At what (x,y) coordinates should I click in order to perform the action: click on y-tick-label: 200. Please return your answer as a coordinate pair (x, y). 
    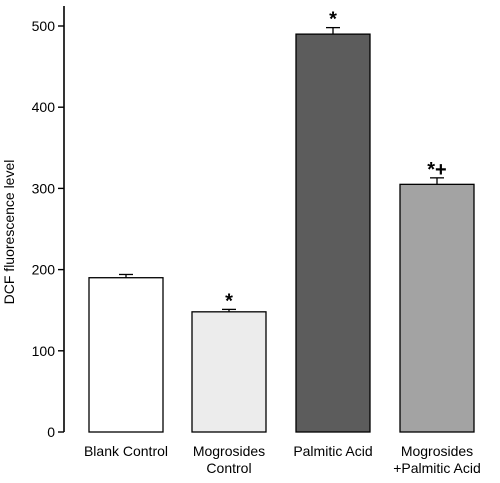
    Looking at the image, I should click on (44, 270).